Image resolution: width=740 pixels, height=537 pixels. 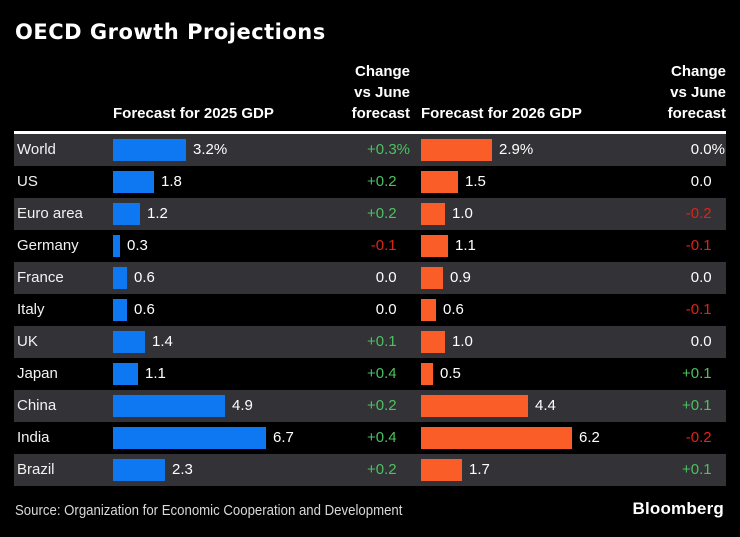 What do you see at coordinates (355, 246) in the screenshot?
I see `change-2025-value: -0.1%` at bounding box center [355, 246].